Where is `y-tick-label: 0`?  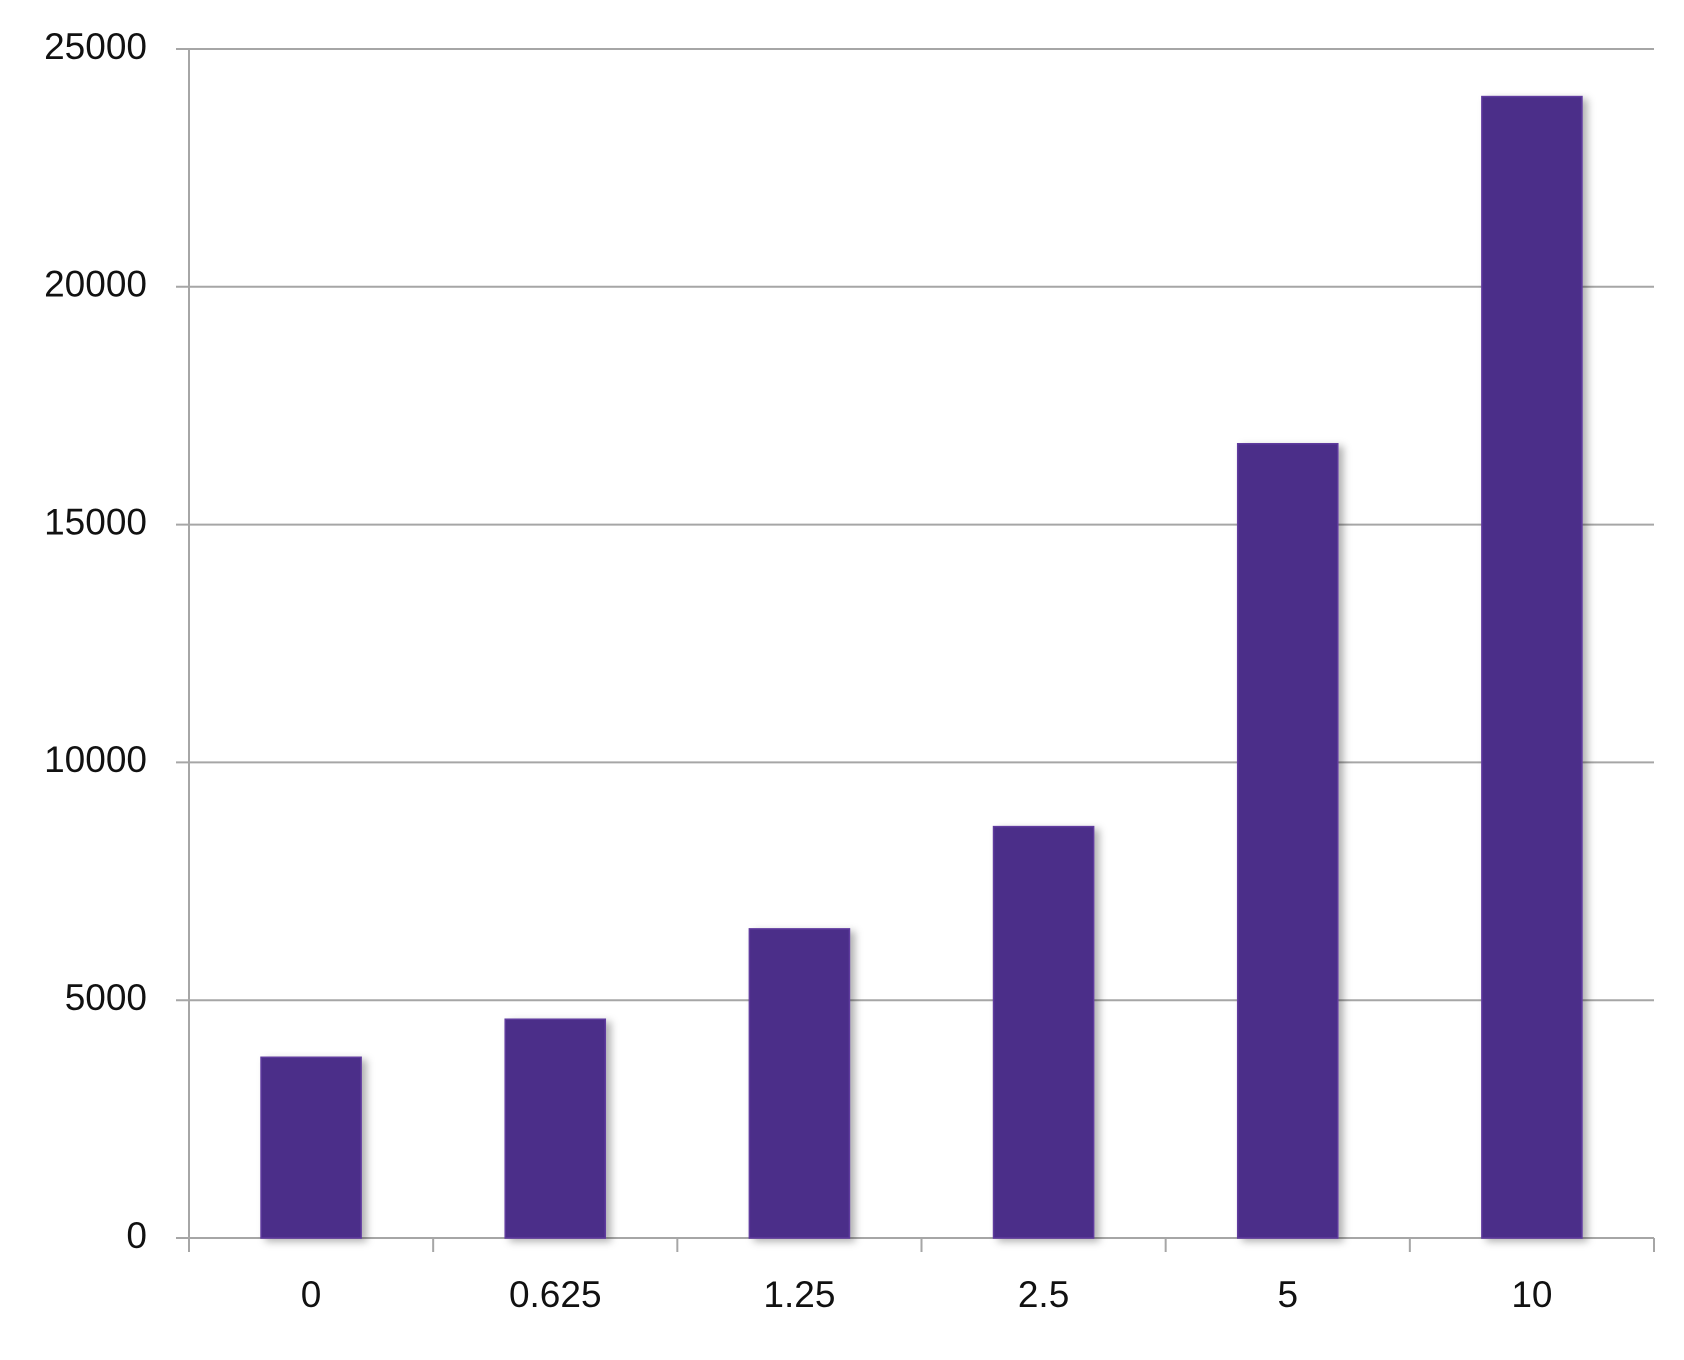
y-tick-label: 0 is located at coordinates (136, 1235).